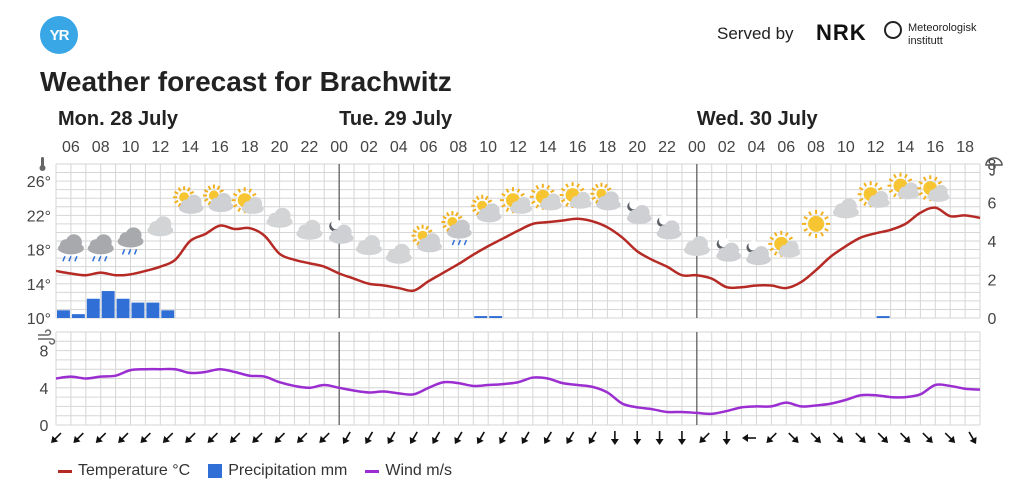 The image size is (1024, 499). Describe the element at coordinates (71, 147) in the screenshot. I see `hour-tick-label: 06` at that location.